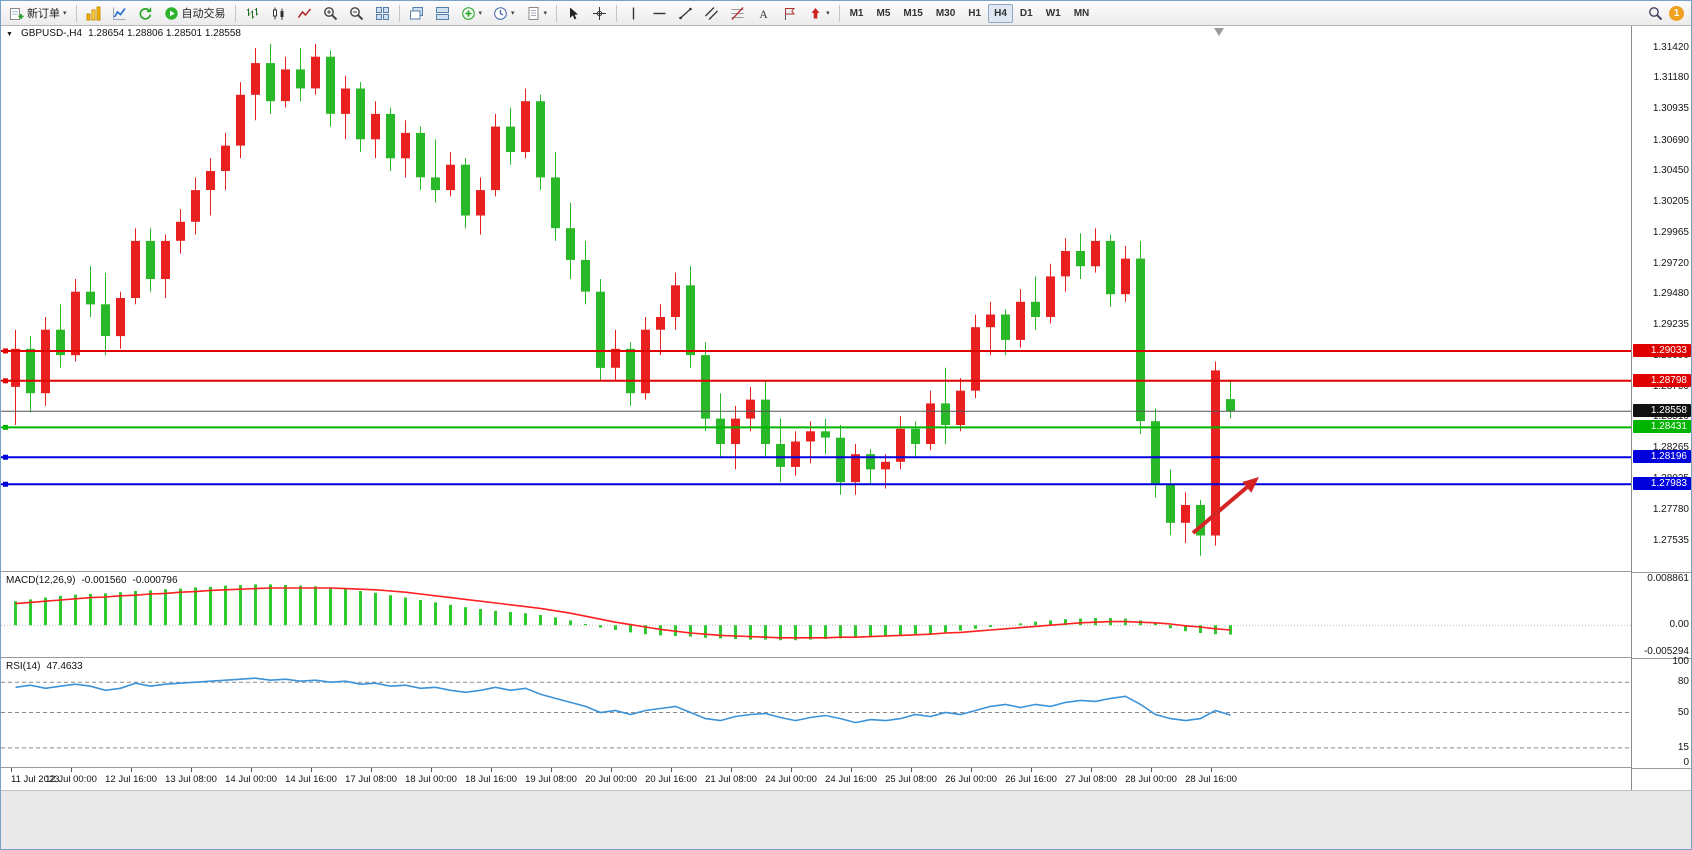 The width and height of the screenshot is (1692, 850). I want to click on window-bottom-strip, so click(846, 819).